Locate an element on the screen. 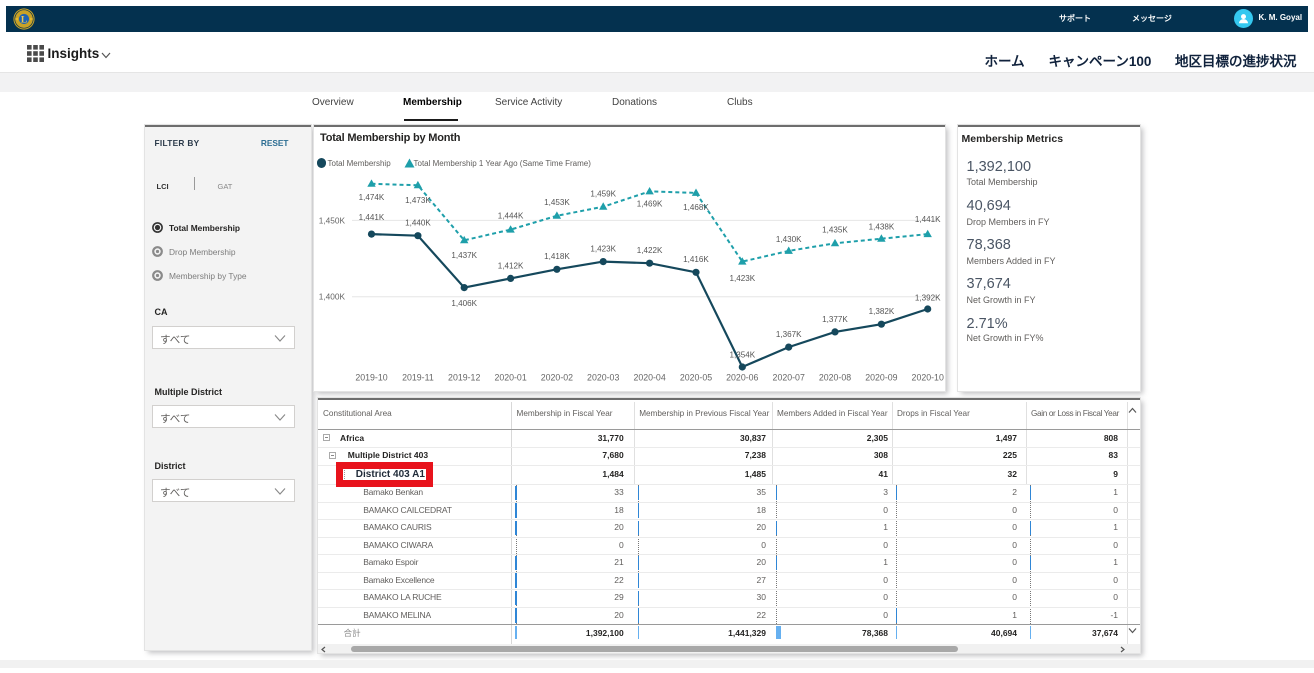 This screenshot has width=1314, height=673. svg-text: 1,412K is located at coordinates (510, 265).